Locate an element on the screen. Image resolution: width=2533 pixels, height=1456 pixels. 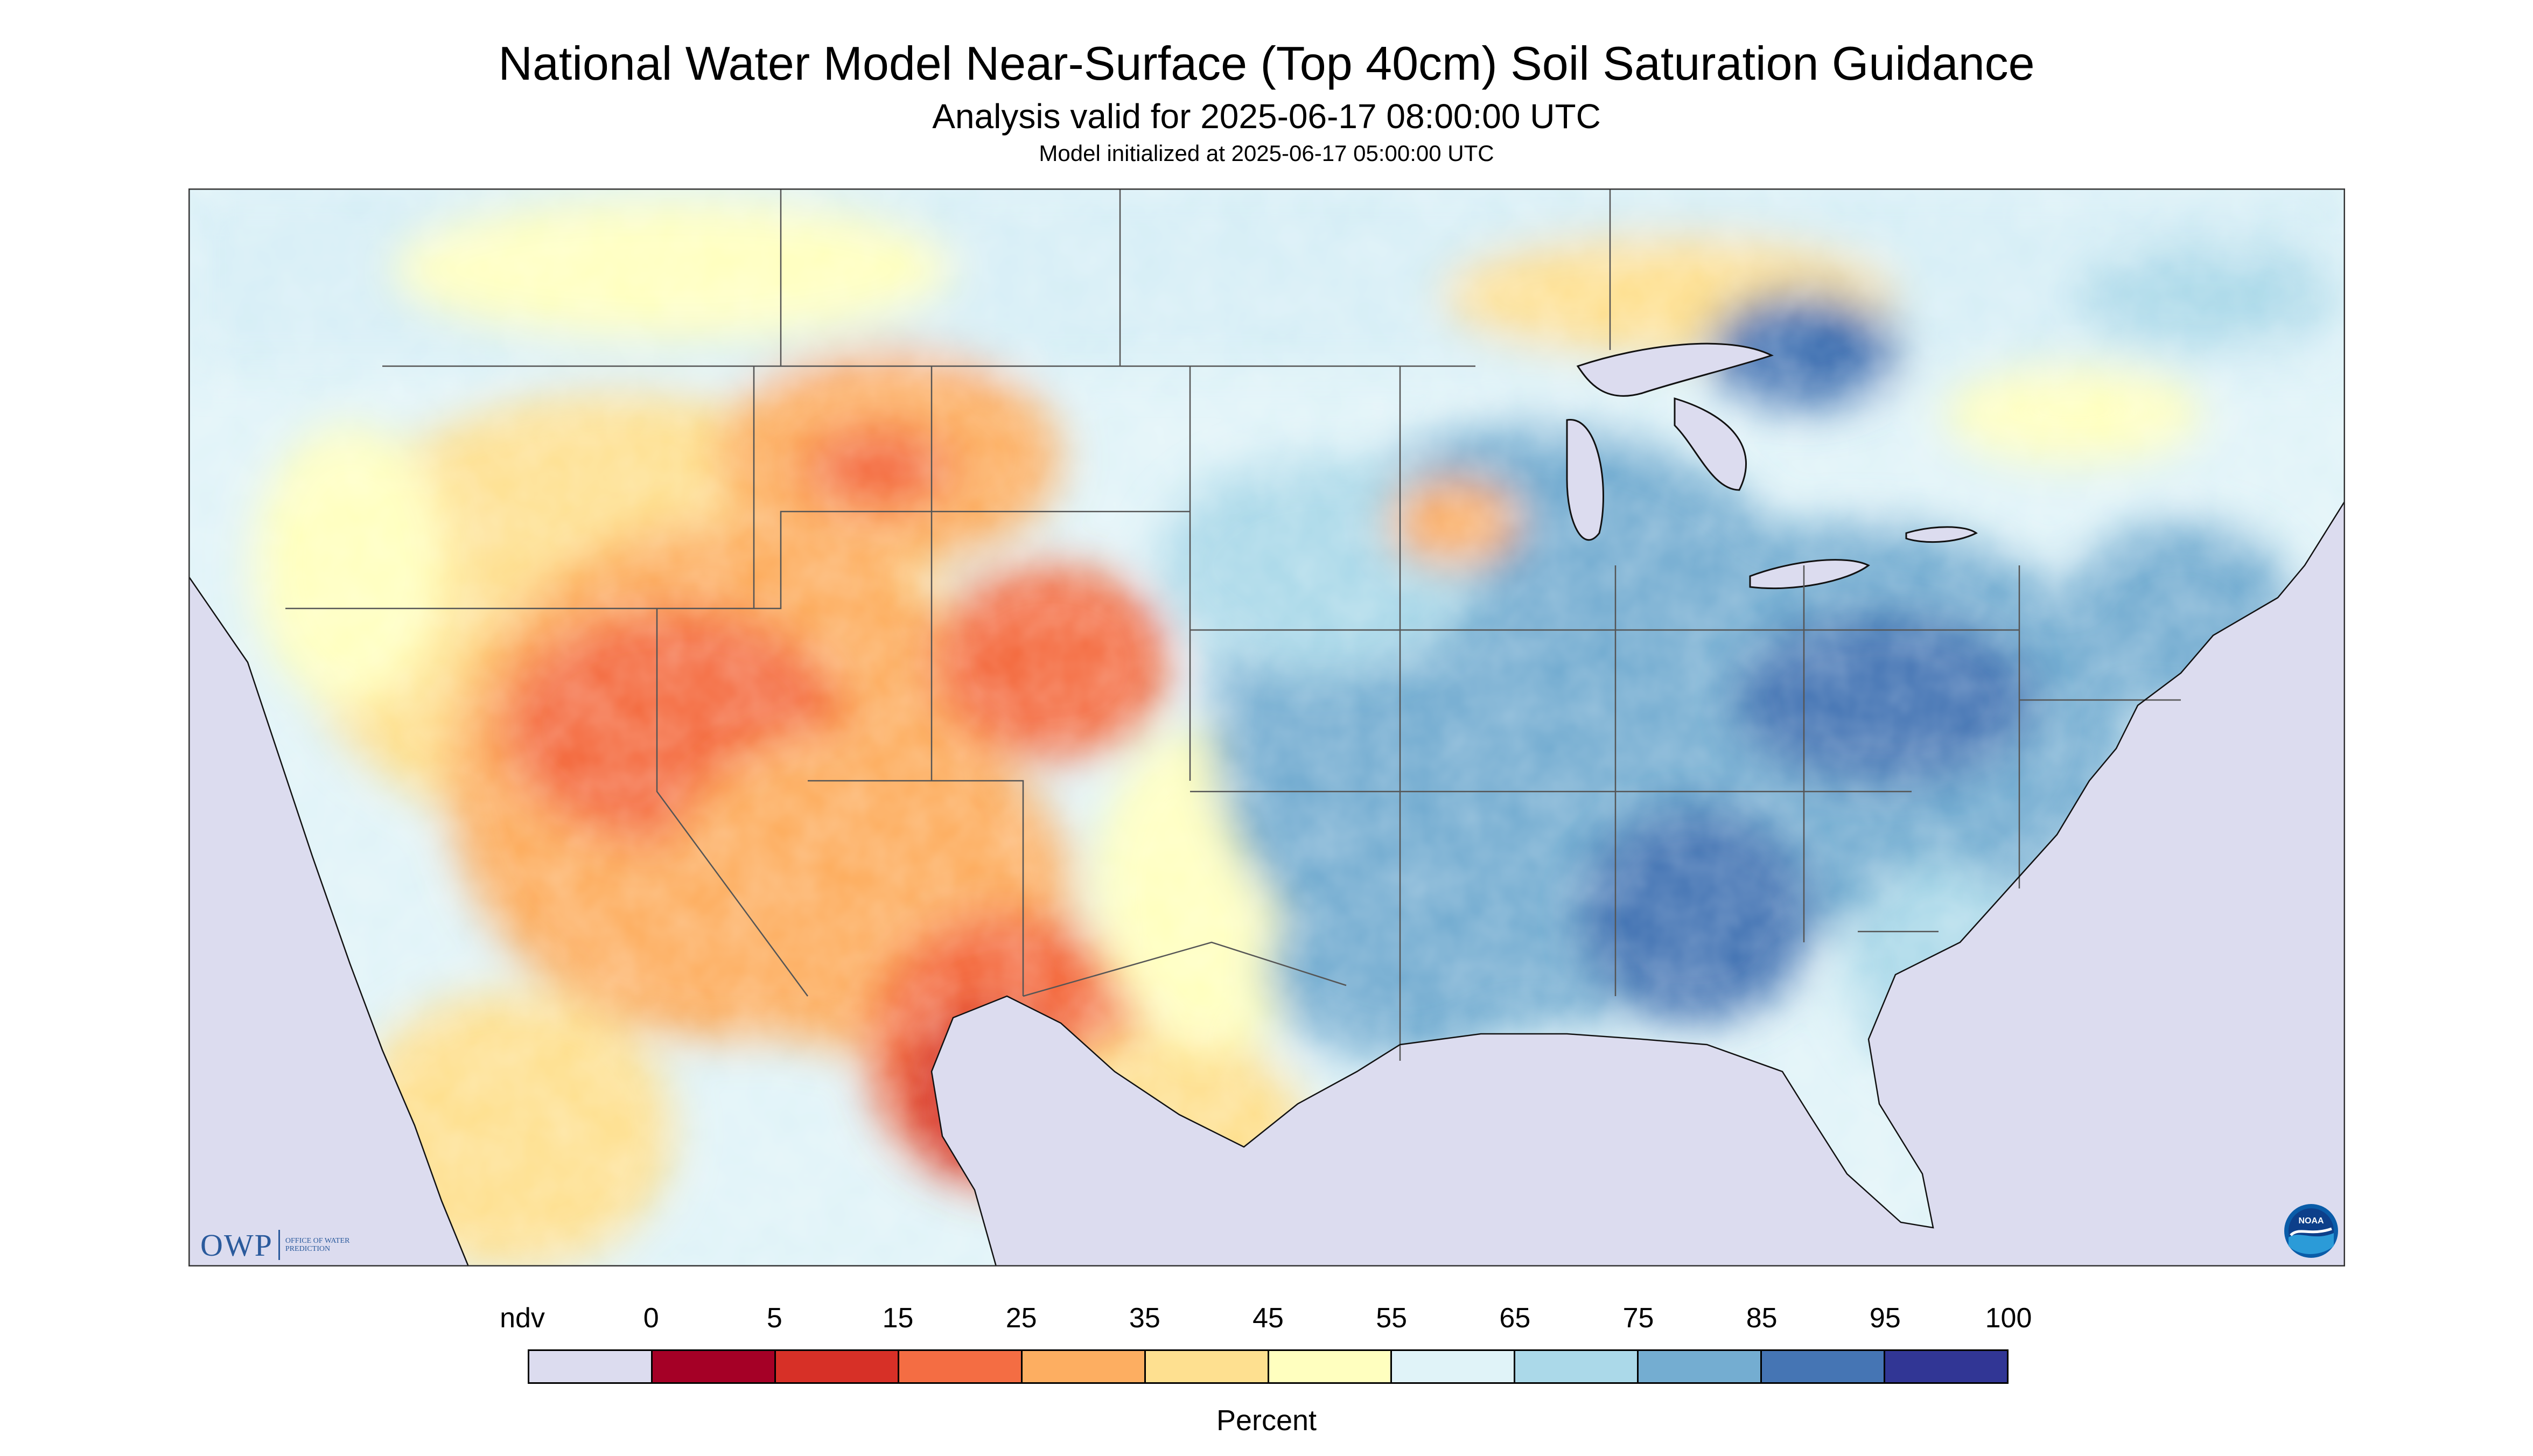
legend-tick-11: 95 is located at coordinates (1885, 1318).